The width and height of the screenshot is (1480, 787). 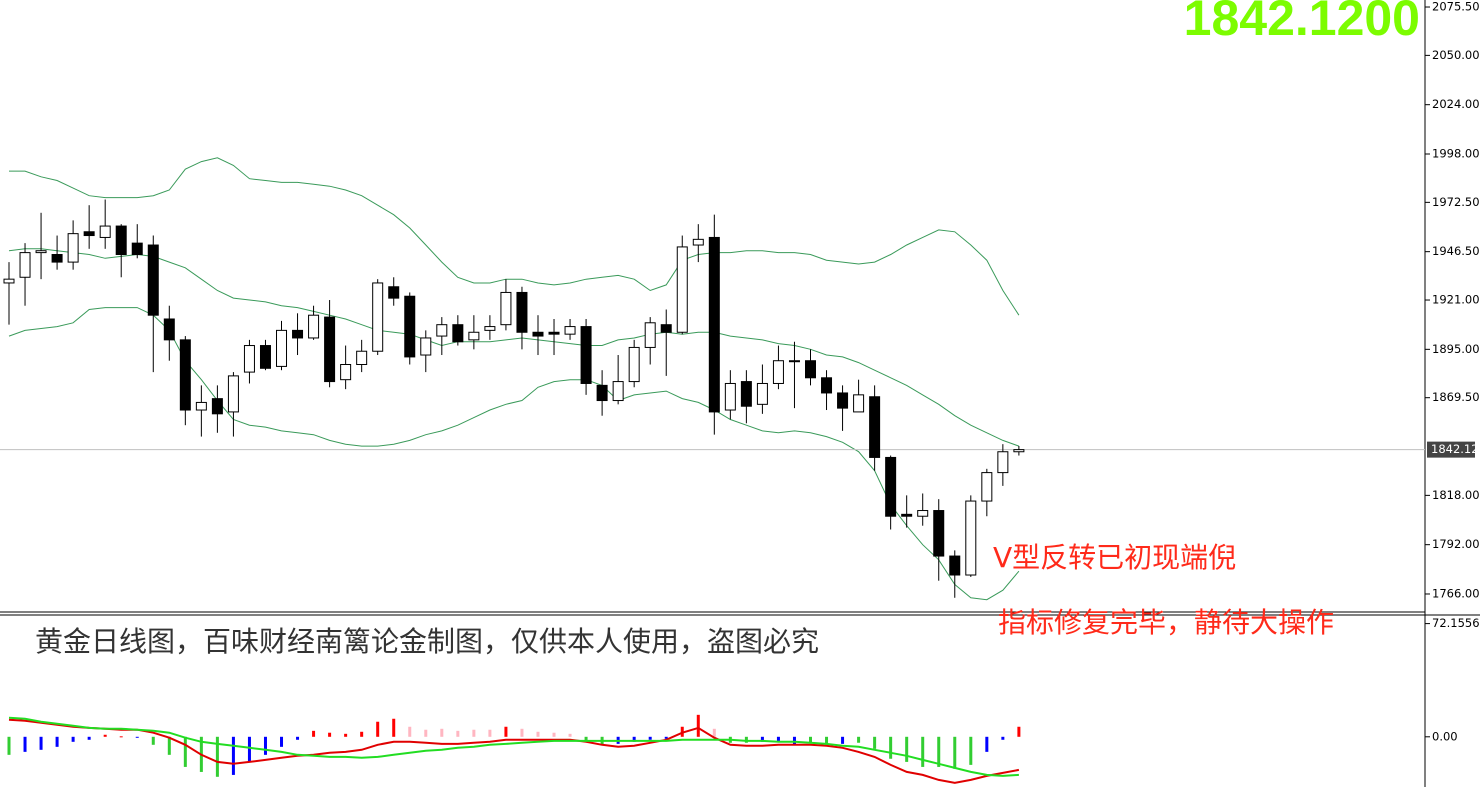 I want to click on y-tick-label: 1818.00, so click(x=1456, y=495).